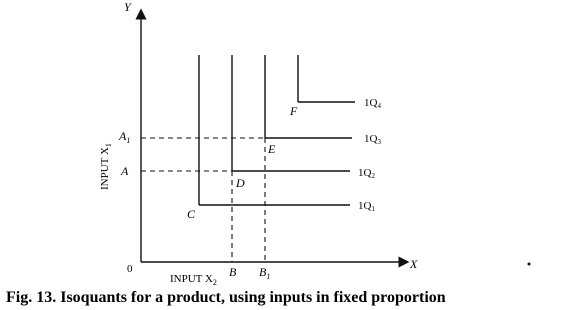  Describe the element at coordinates (372, 103) in the screenshot. I see `isoquant-label: 1Q4` at that location.